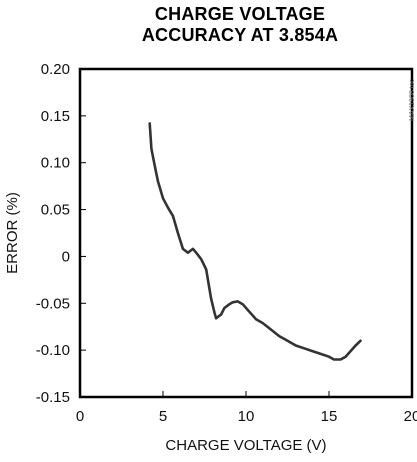  What do you see at coordinates (245, 445) in the screenshot?
I see `x-axis-label: CHARGE VOLTAGE (V)` at bounding box center [245, 445].